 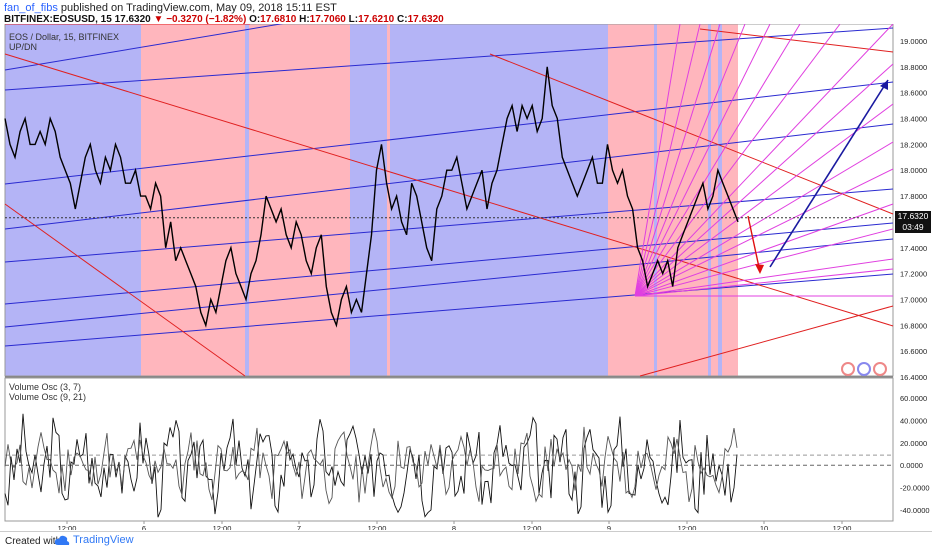 What do you see at coordinates (913, 248) in the screenshot?
I see `price-axis-tick: 17.4000` at bounding box center [913, 248].